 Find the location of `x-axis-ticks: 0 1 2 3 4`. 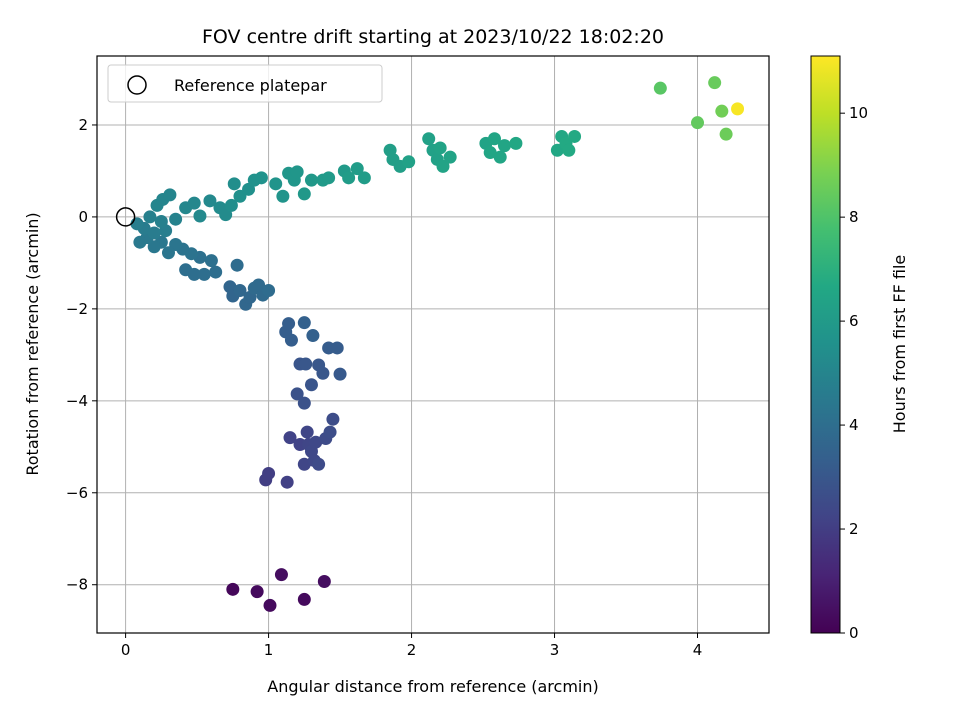

x-axis-ticks: 0 1 2 3 4 is located at coordinates (411, 646).